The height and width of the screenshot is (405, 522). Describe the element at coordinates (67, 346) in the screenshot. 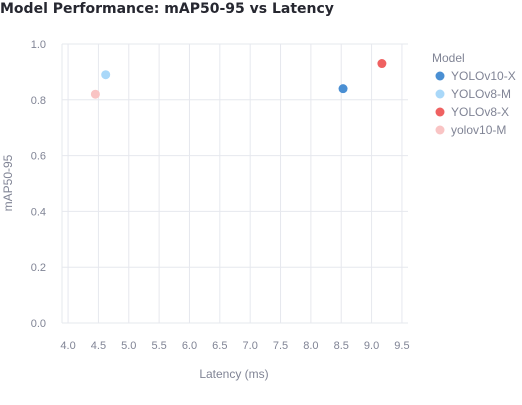

I see `x-tick-label: 4.0` at that location.